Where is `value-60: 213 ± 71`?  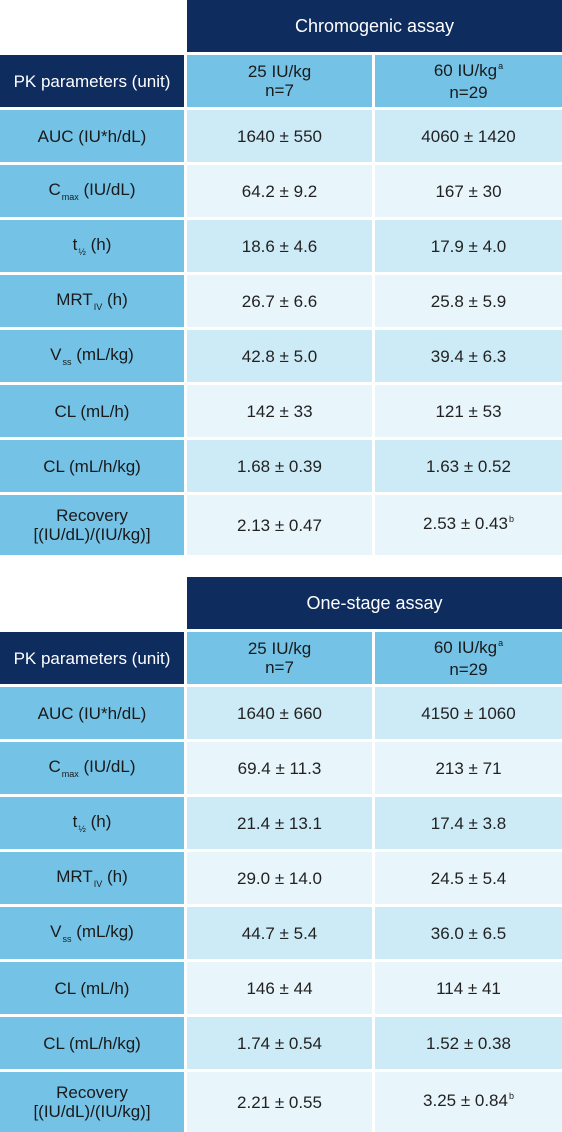
value-60: 213 ± 71 is located at coordinates (468, 768).